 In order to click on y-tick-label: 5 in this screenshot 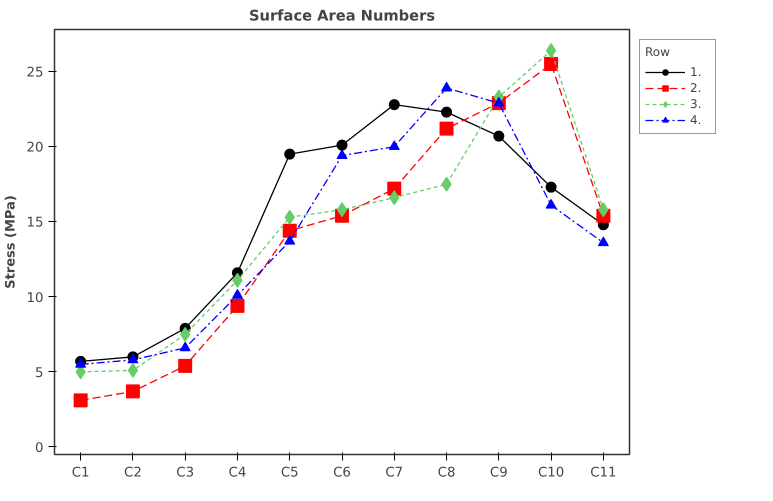, I will do `click(39, 373)`.